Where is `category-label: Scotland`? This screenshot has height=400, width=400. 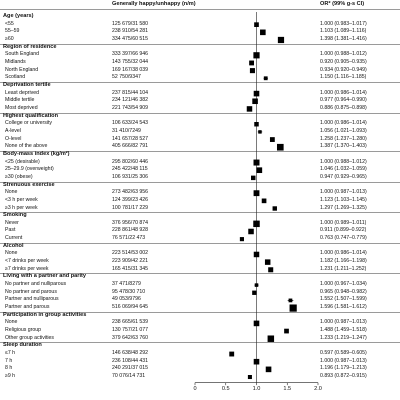
category-label: Scotland is located at coordinates (15, 77).